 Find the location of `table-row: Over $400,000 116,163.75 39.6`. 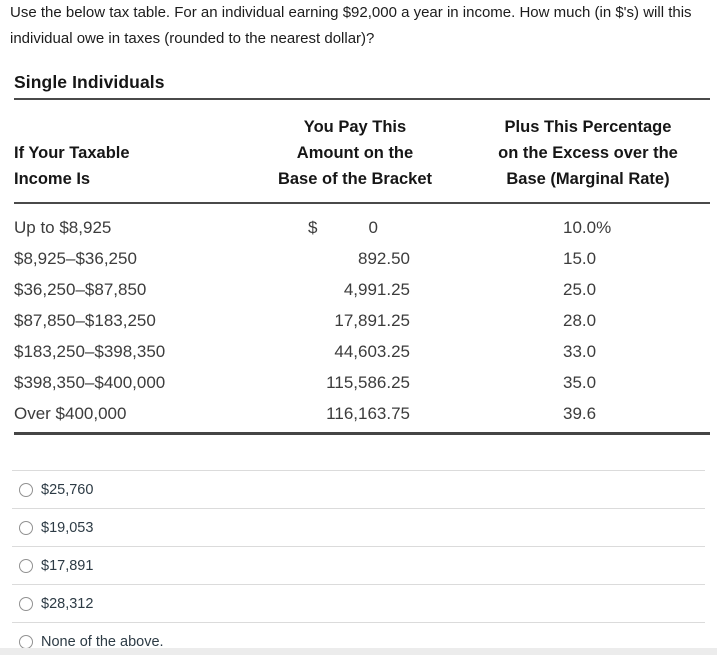

table-row: Over $400,000 116,163.75 39.6 is located at coordinates (362, 413).